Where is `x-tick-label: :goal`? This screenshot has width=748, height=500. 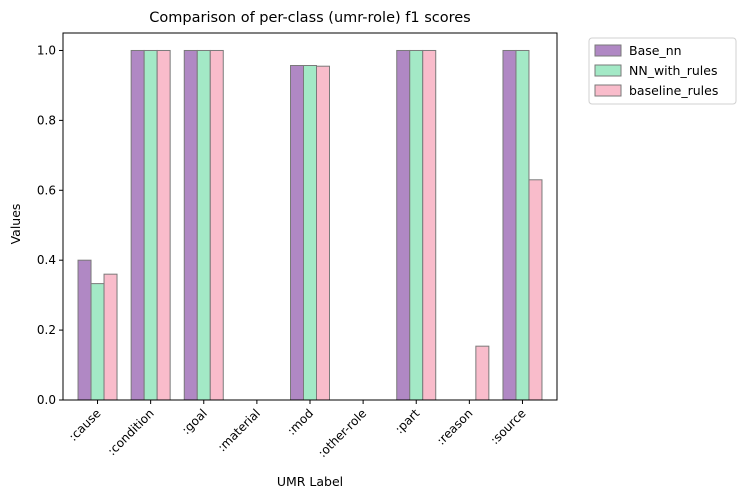
x-tick-label: :goal is located at coordinates (194, 421).